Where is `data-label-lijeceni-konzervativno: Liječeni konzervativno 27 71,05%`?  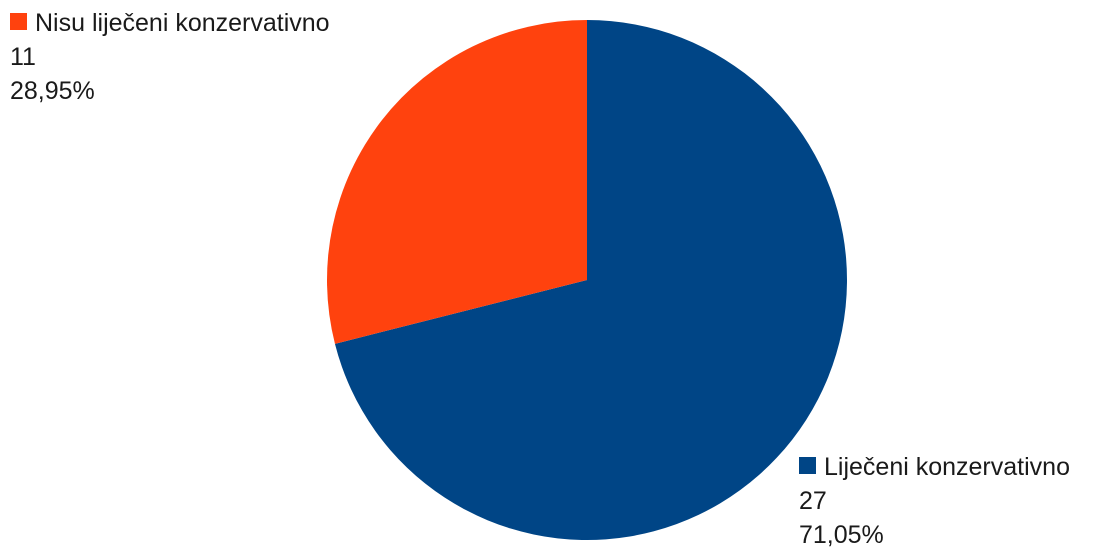 data-label-lijeceni-konzervativno: Liječeni konzervativno 27 71,05% is located at coordinates (934, 501).